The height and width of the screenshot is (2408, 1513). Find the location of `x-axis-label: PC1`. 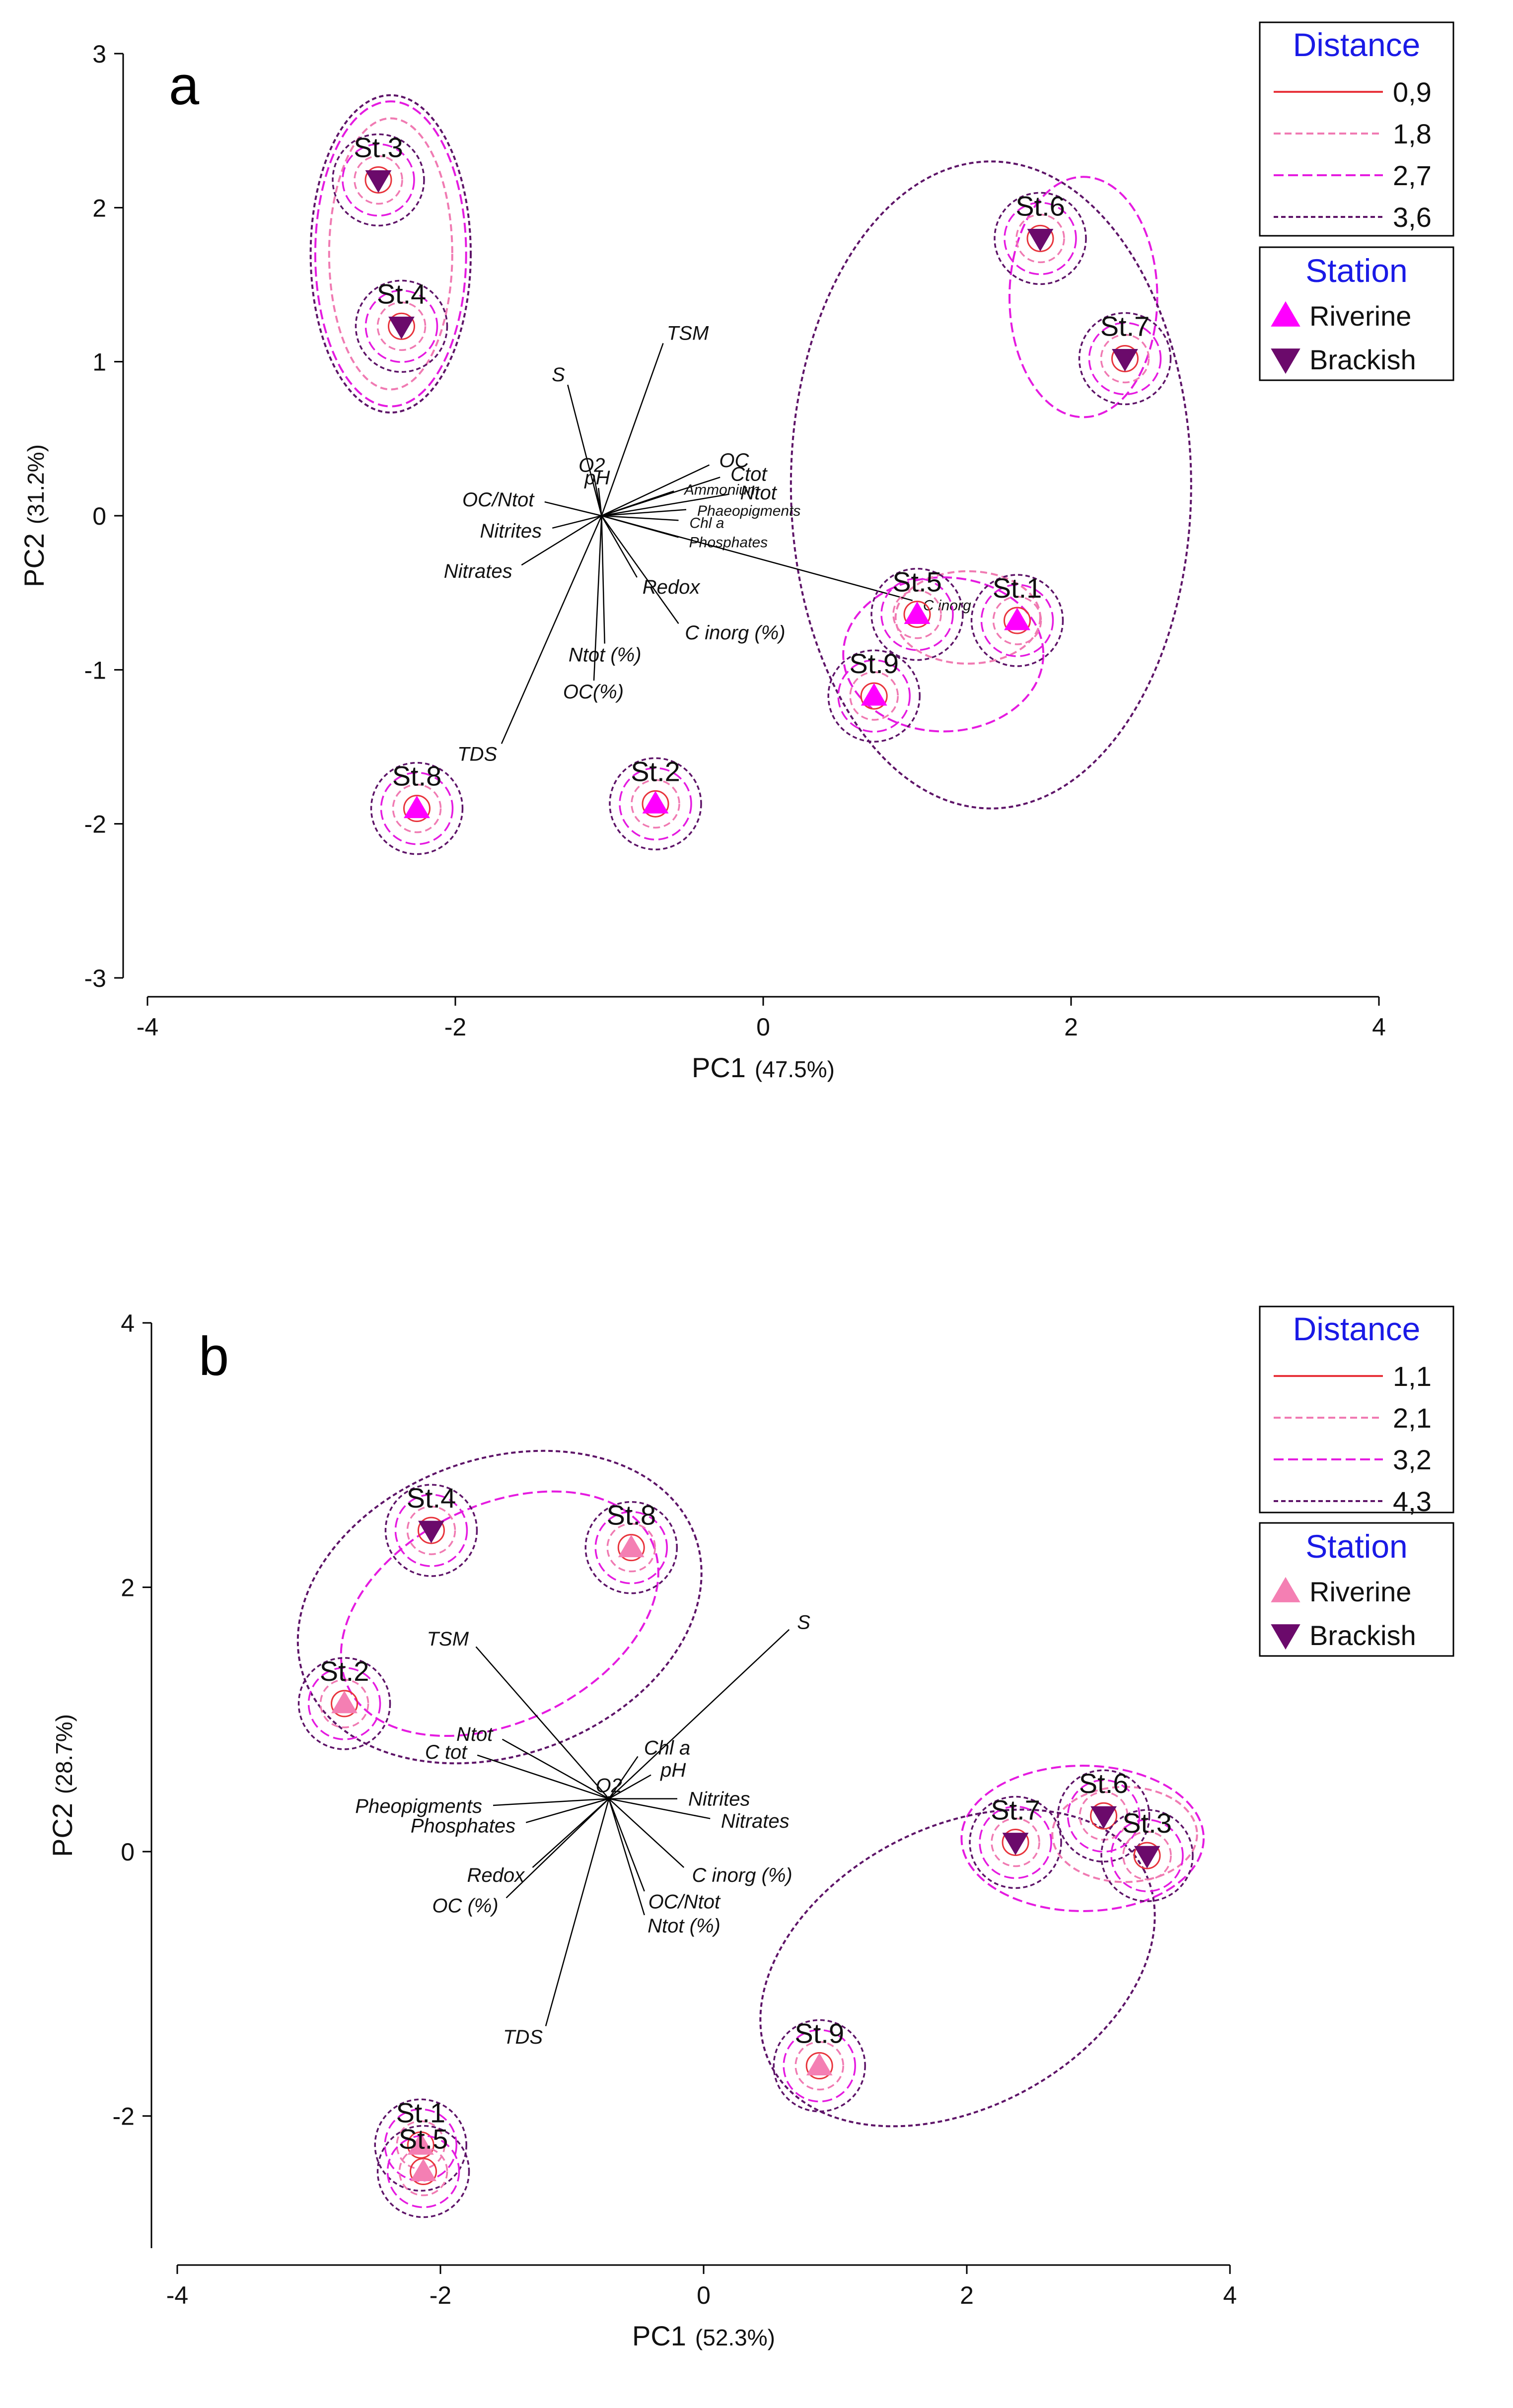

x-axis-label: PC1 is located at coordinates (659, 2335).